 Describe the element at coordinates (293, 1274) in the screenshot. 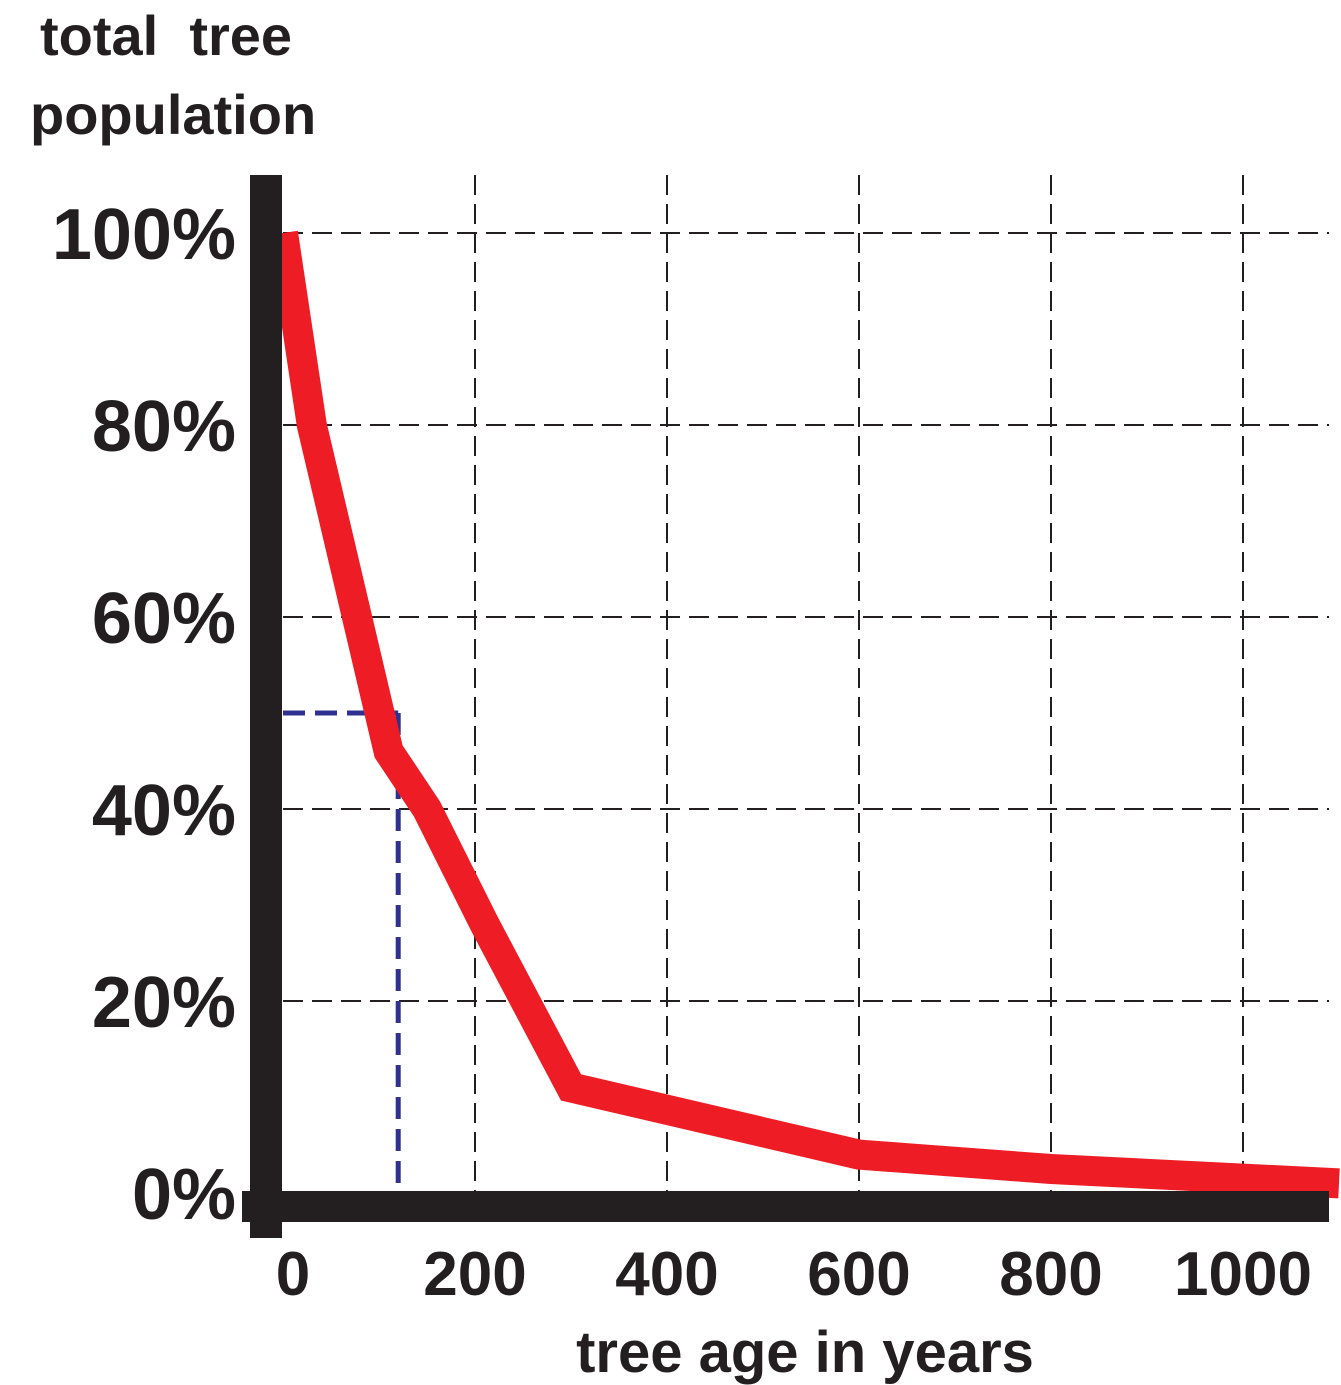

I see `x-tick-label: 0` at that location.